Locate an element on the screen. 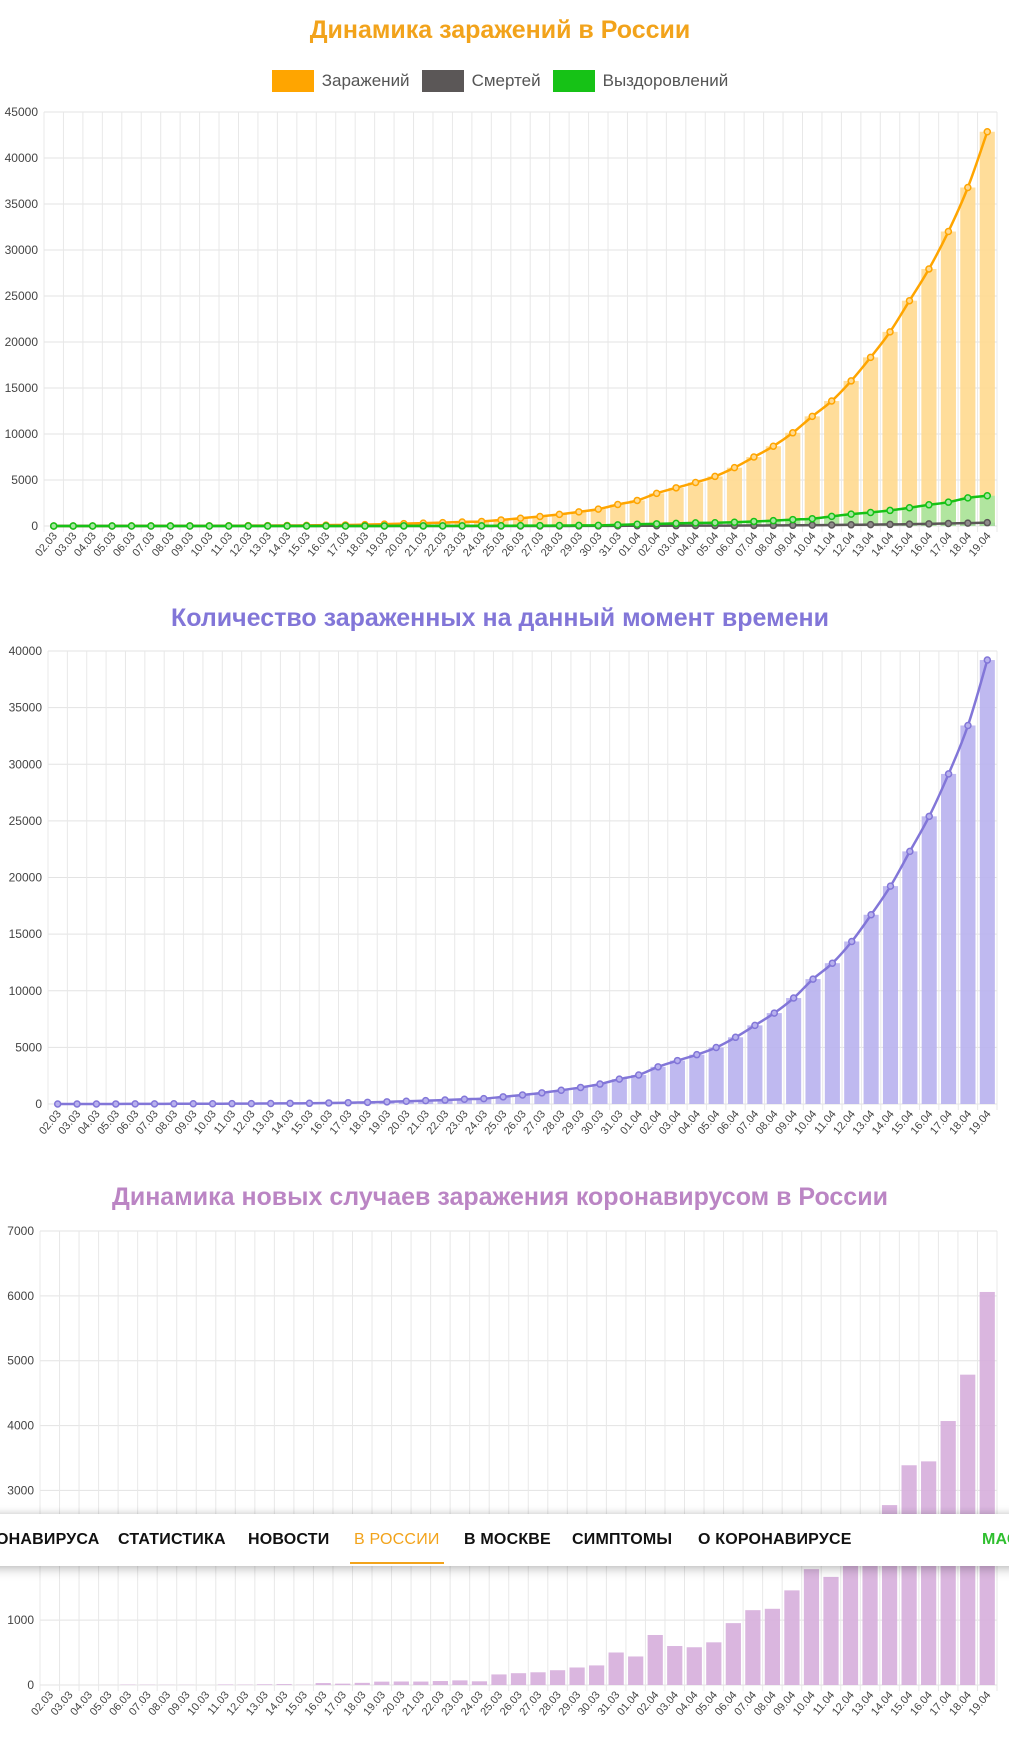  y-tick-label: 40000 is located at coordinates (26, 651).